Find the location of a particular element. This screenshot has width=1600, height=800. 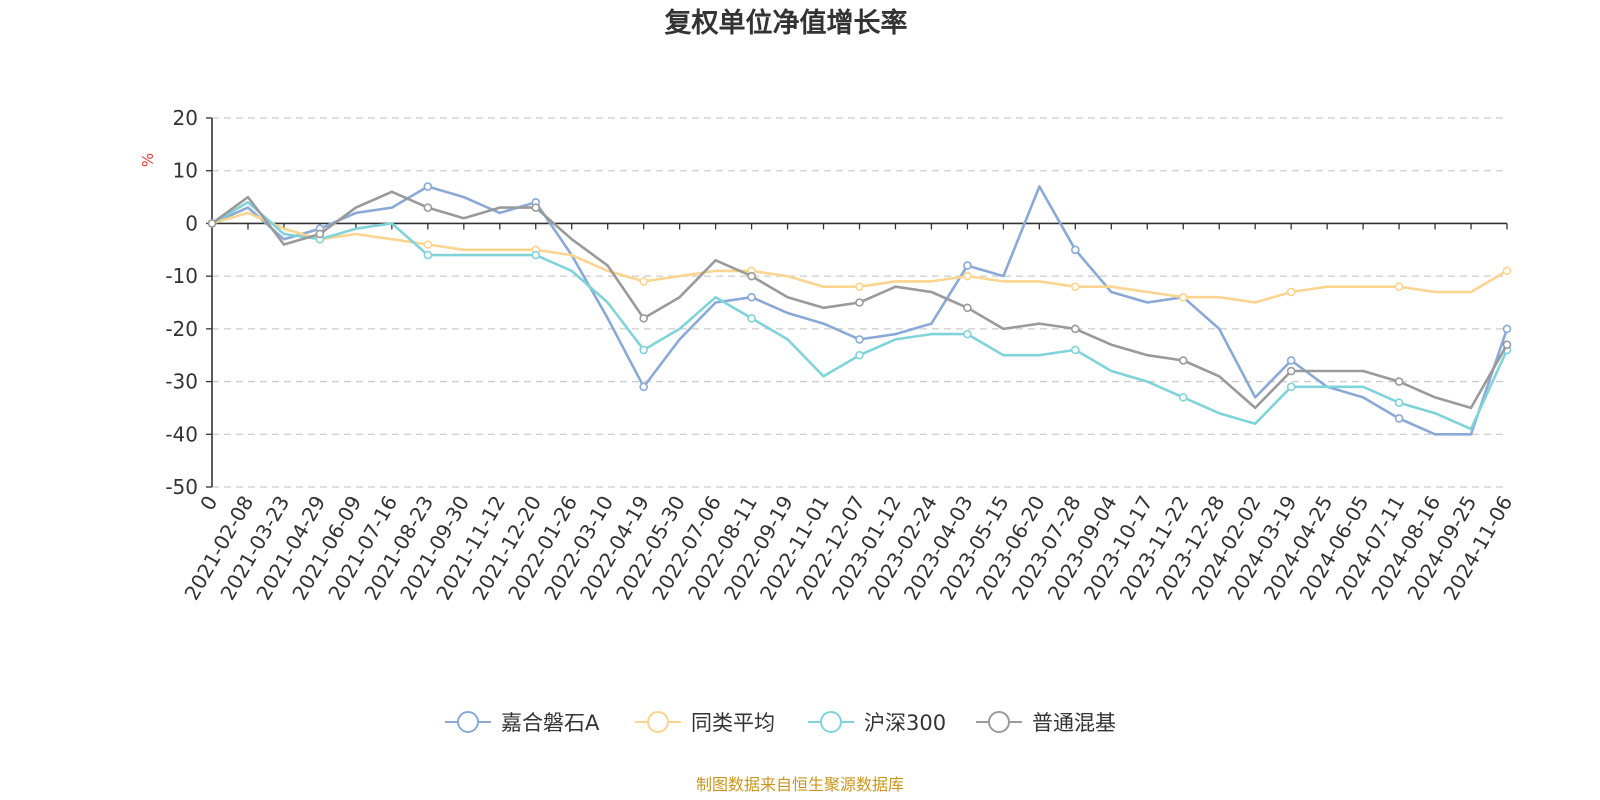

legend-label: 沪深300 is located at coordinates (905, 723).